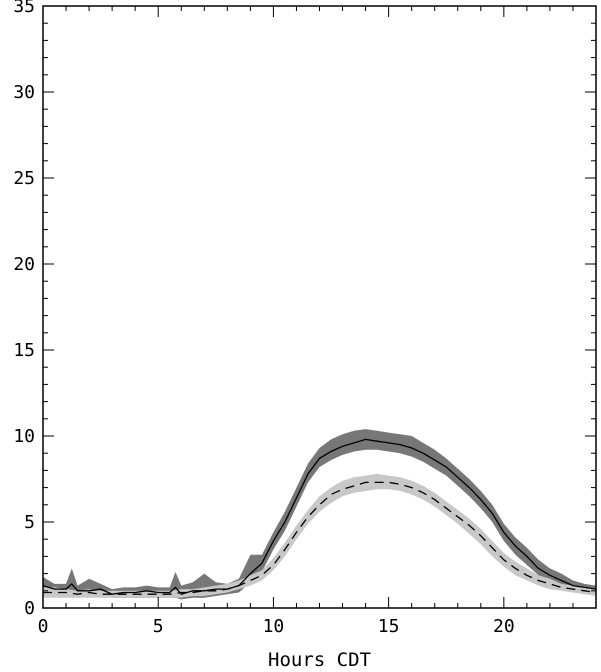 The height and width of the screenshot is (672, 601). What do you see at coordinates (274, 626) in the screenshot?
I see `x-tick-label: 10` at bounding box center [274, 626].